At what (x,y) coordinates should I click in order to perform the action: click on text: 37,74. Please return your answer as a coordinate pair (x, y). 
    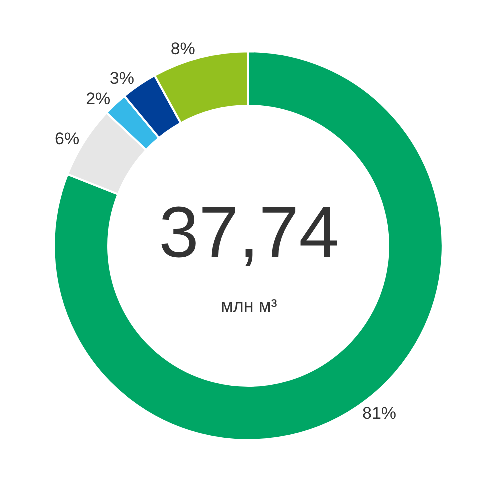
    Looking at the image, I should click on (249, 233).